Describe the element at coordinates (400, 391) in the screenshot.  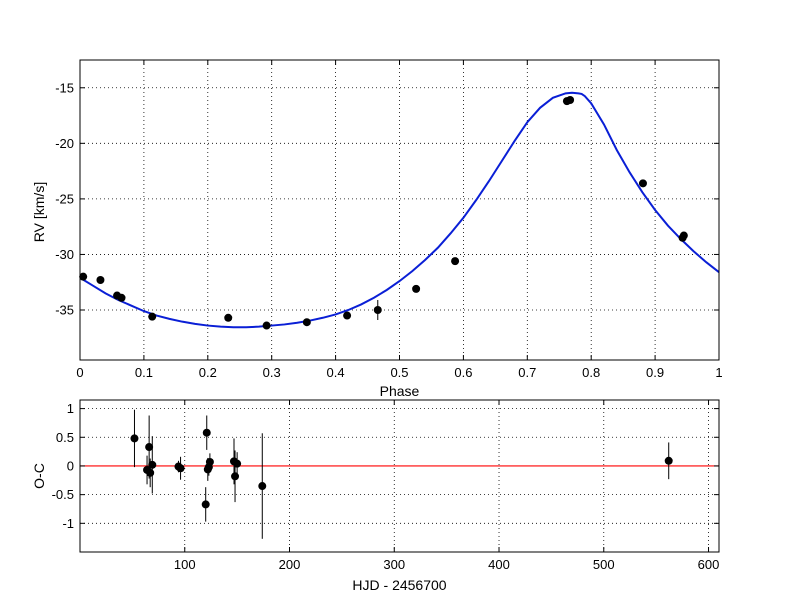
I see `rv-x-axis-label: Phase` at that location.